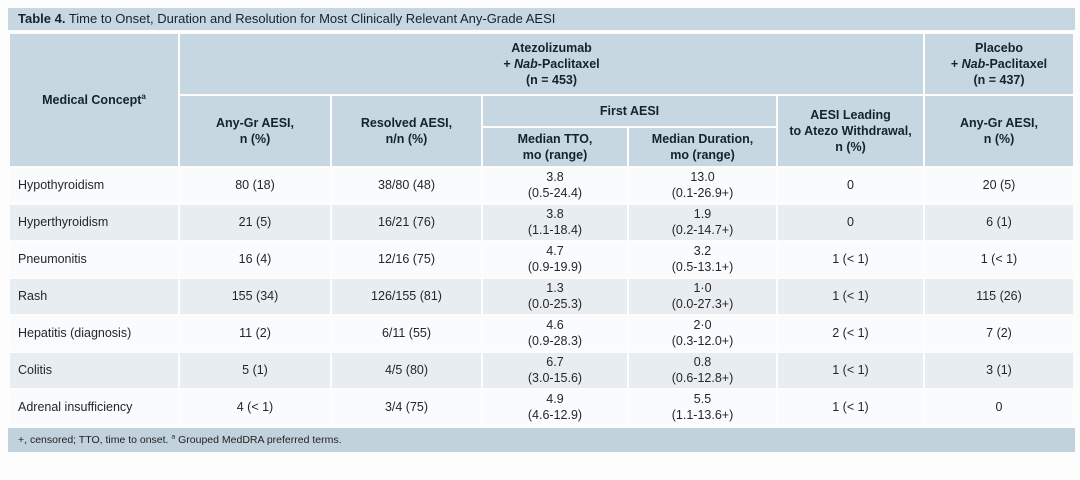 The height and width of the screenshot is (480, 1080). I want to click on header-any-grade-l1: Any-Gr AESI,, so click(255, 122).